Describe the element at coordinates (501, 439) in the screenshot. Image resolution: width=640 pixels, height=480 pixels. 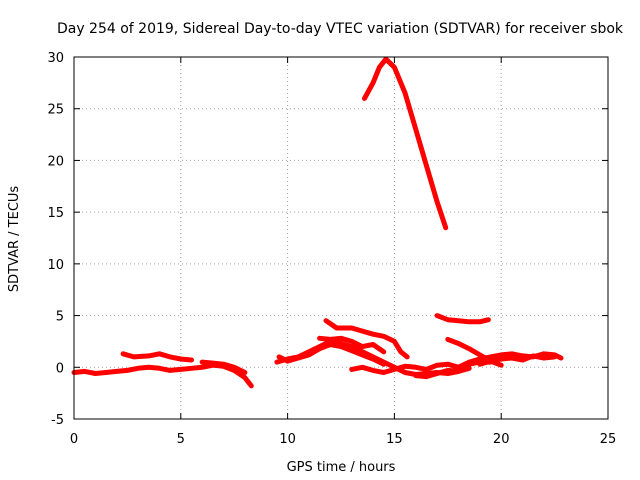
I see `x-tick-label: 20` at that location.